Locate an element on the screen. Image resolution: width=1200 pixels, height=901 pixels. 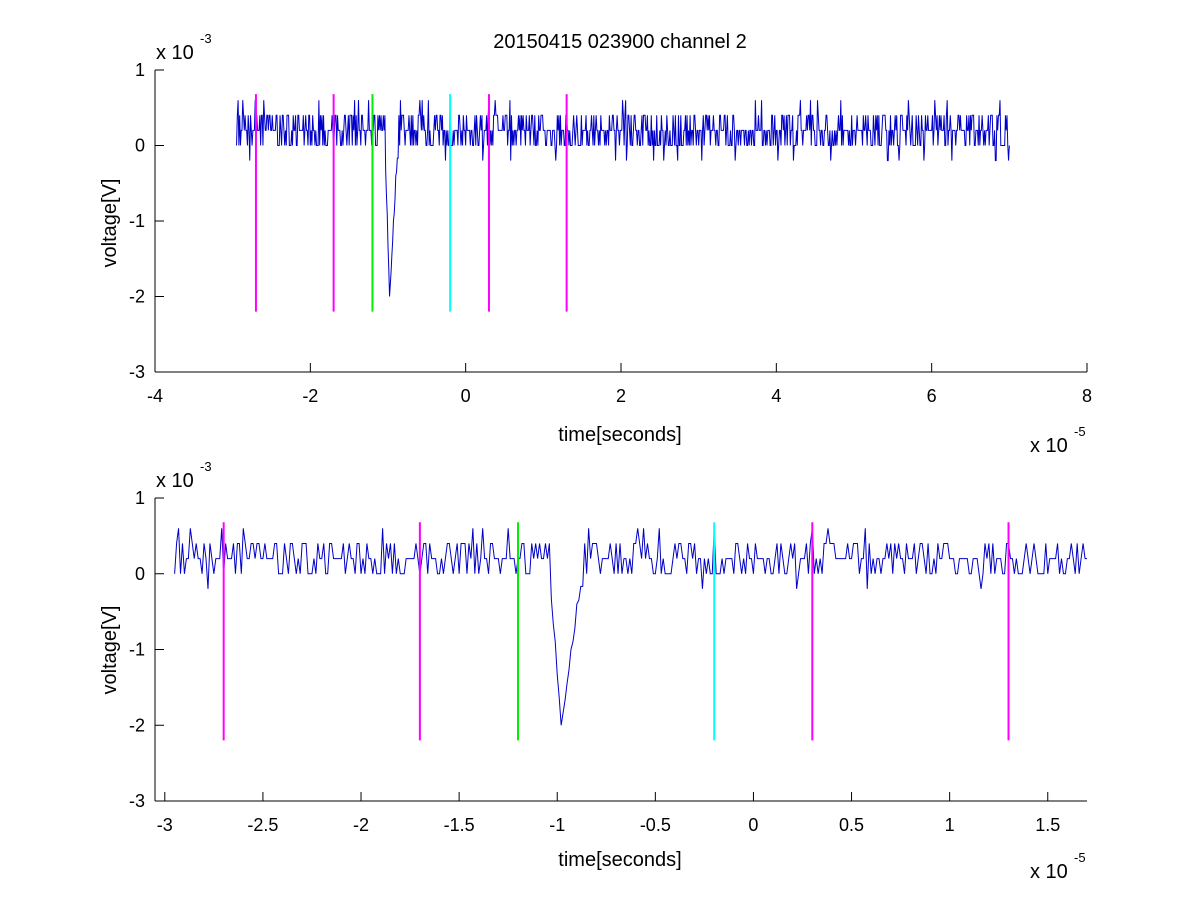
bottom-x-axis-label: time[seconds] is located at coordinates (619, 860).